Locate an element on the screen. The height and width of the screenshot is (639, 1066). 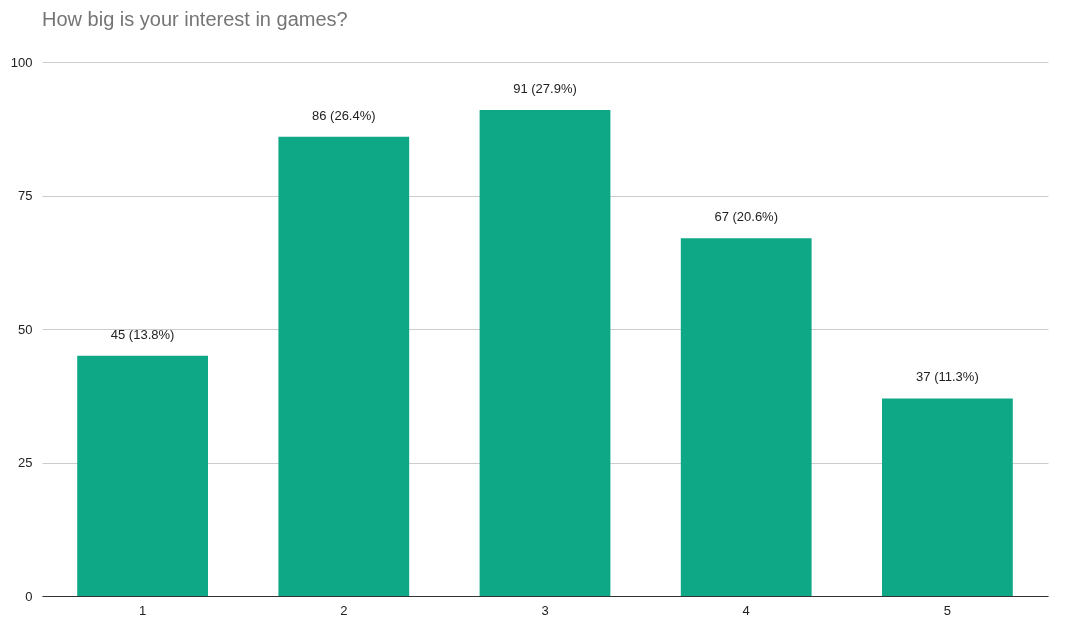
x-tick-label: 4 is located at coordinates (746, 610).